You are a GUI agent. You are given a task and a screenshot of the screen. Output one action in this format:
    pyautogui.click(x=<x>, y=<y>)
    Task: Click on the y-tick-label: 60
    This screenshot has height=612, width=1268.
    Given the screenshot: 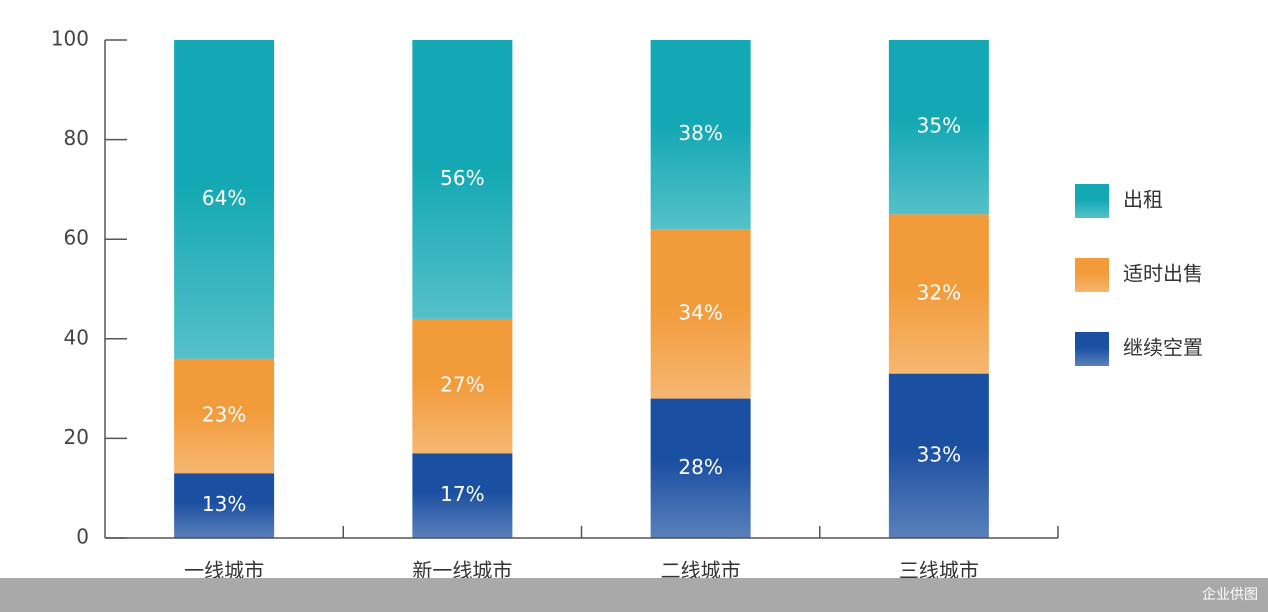 What is the action you would take?
    pyautogui.click(x=76, y=238)
    